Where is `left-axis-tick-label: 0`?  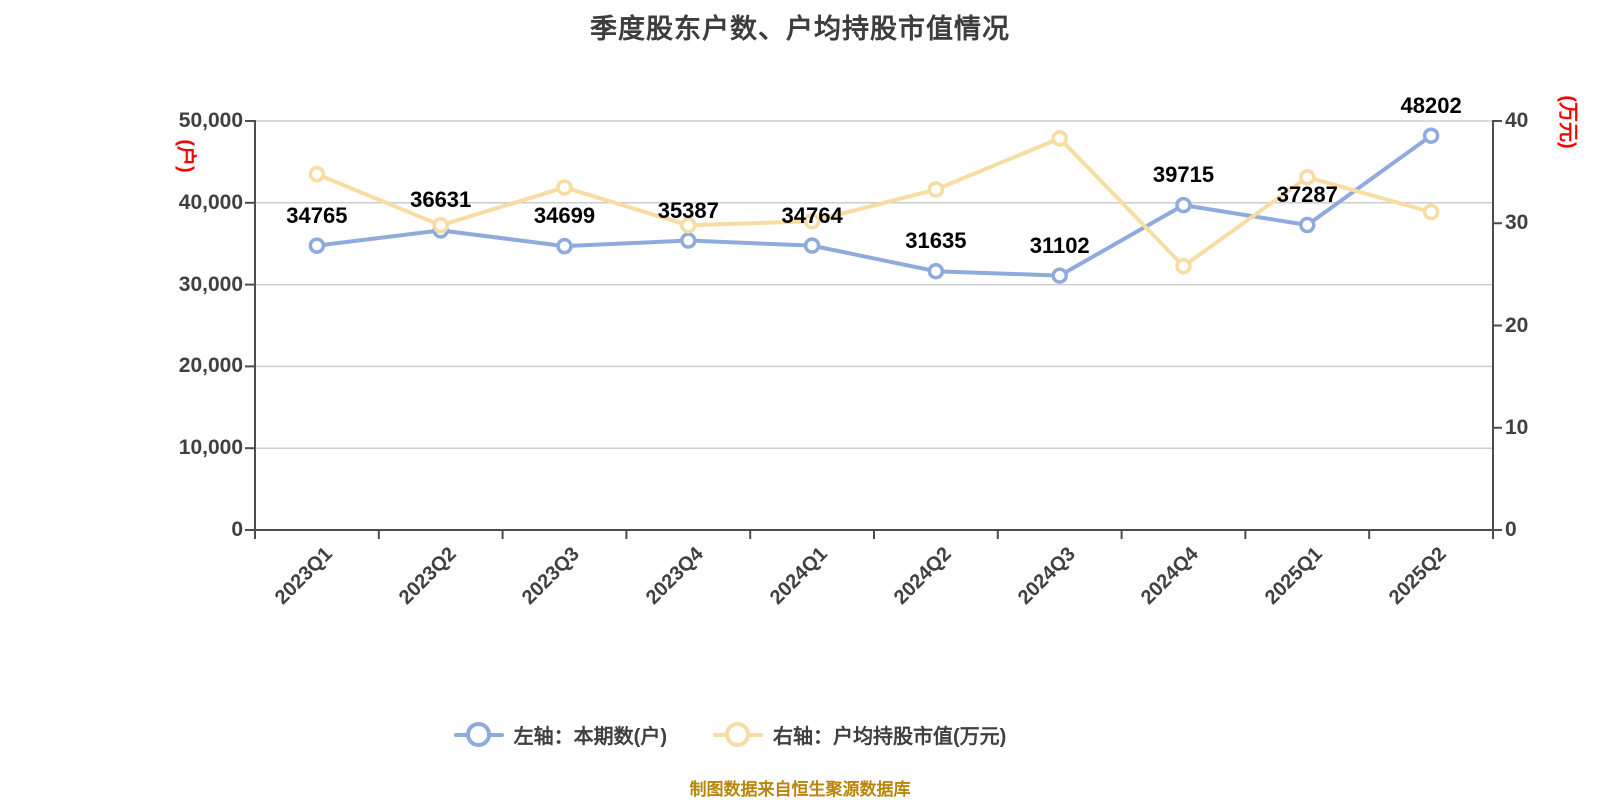
left-axis-tick-label: 0 is located at coordinates (237, 529).